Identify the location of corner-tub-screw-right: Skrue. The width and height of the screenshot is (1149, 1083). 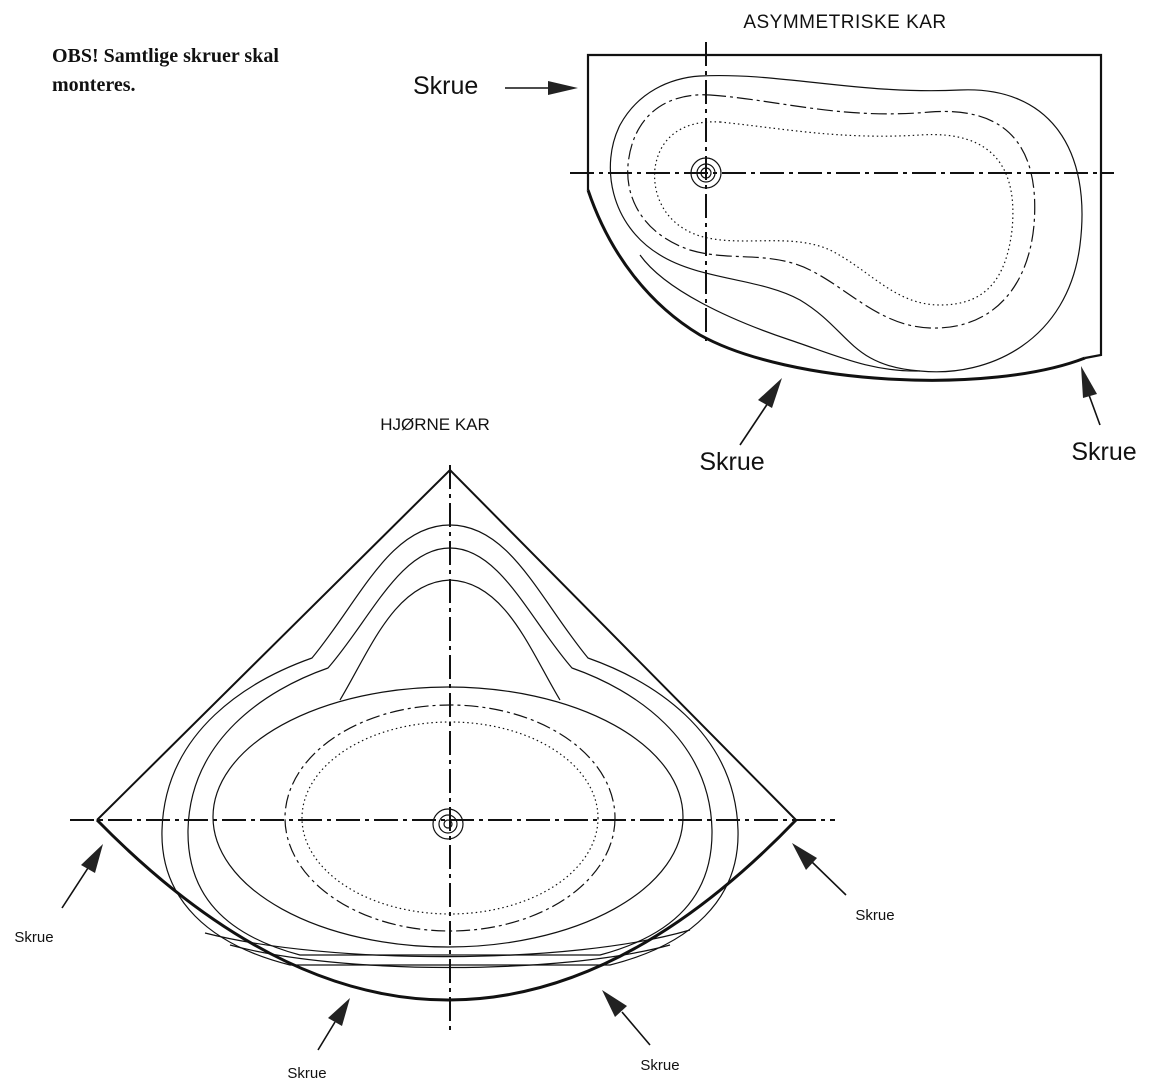
(843, 883).